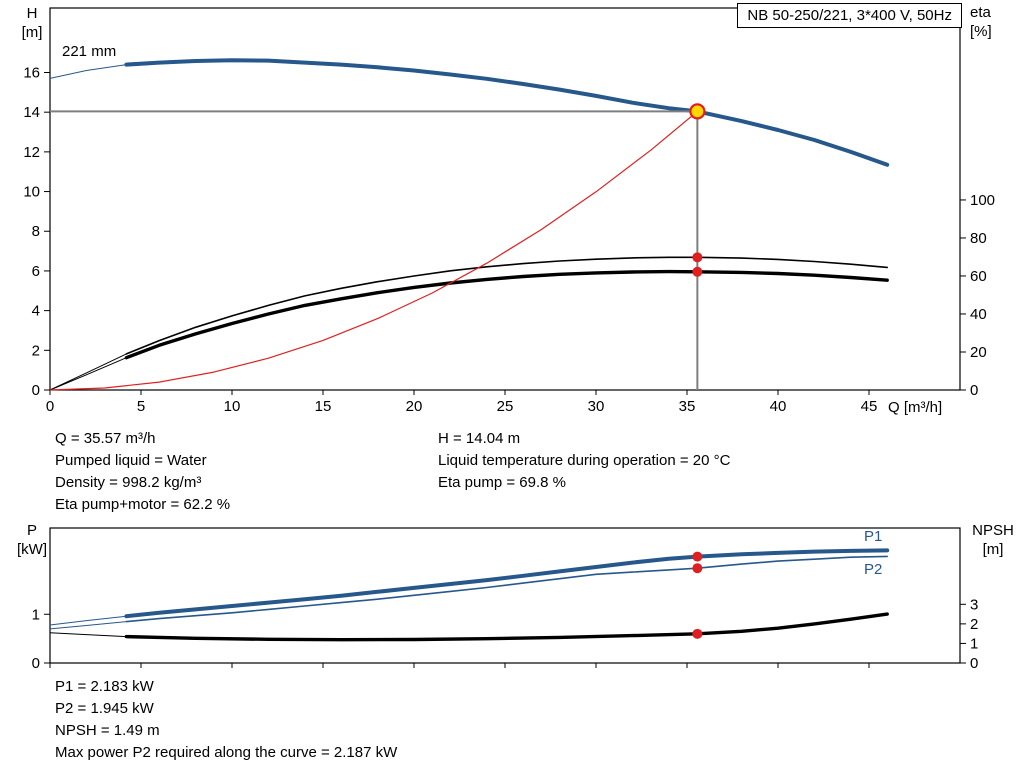  I want to click on npsh-axis-unit: [m], so click(993, 549).